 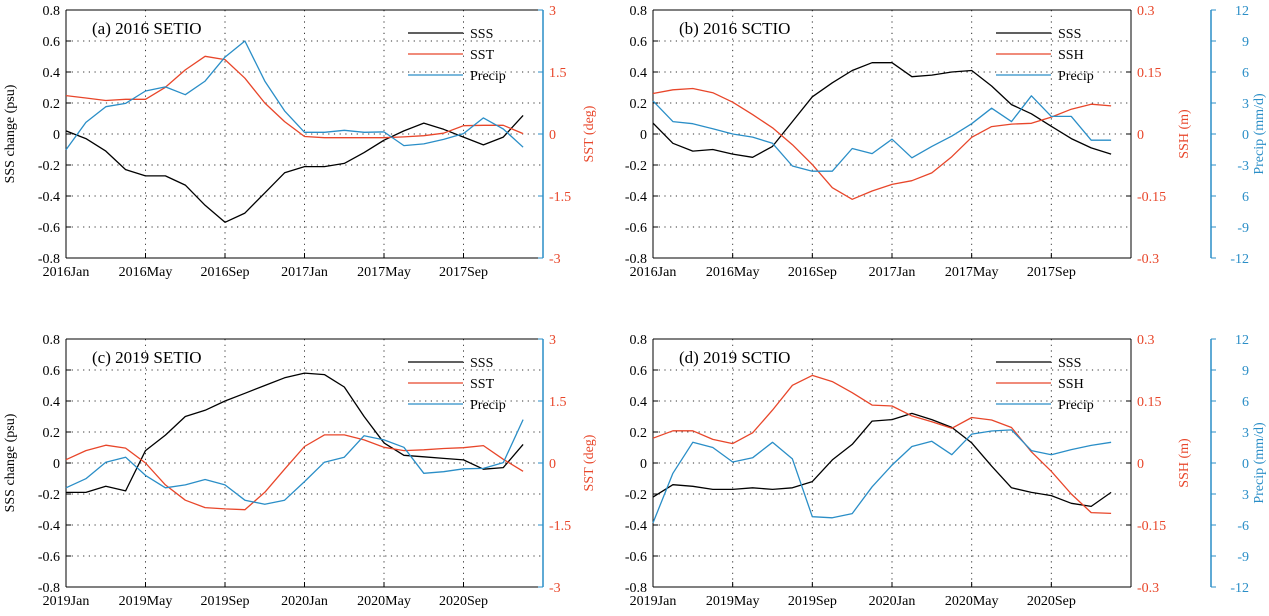 What do you see at coordinates (1140, 464) in the screenshot?
I see `y-tick-label-mid: 0` at bounding box center [1140, 464].